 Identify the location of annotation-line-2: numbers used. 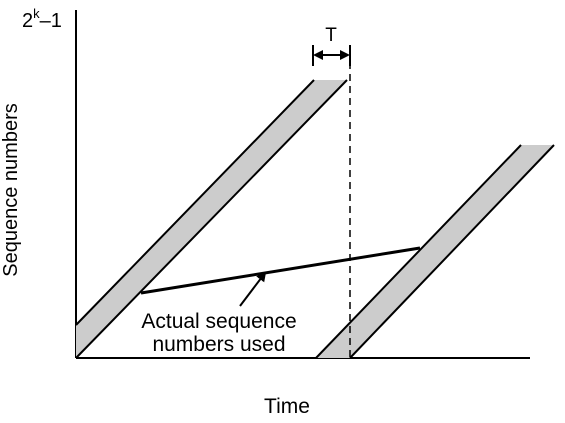
(218, 344).